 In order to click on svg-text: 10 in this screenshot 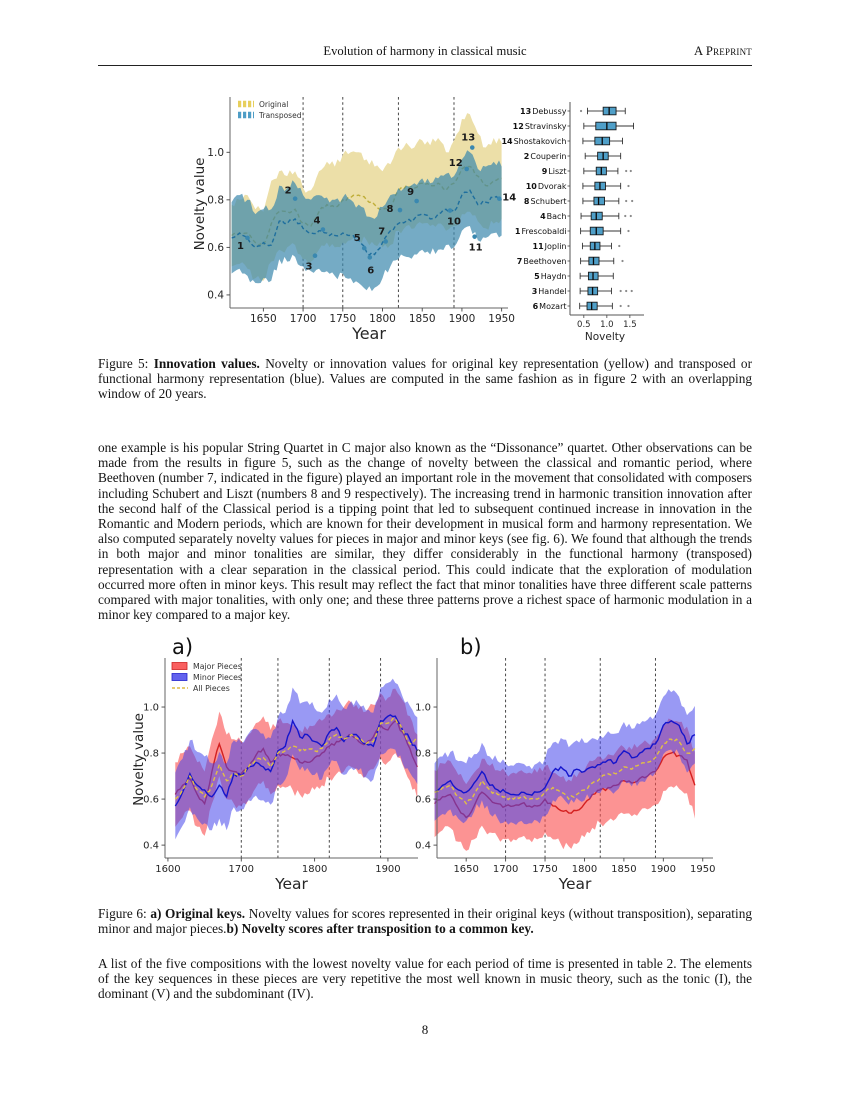, I will do `click(454, 222)`.